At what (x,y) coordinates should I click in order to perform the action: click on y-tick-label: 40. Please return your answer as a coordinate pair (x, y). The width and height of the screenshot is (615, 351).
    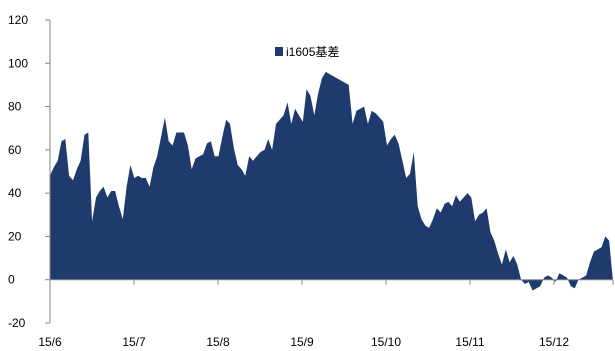
    Looking at the image, I should click on (15, 193).